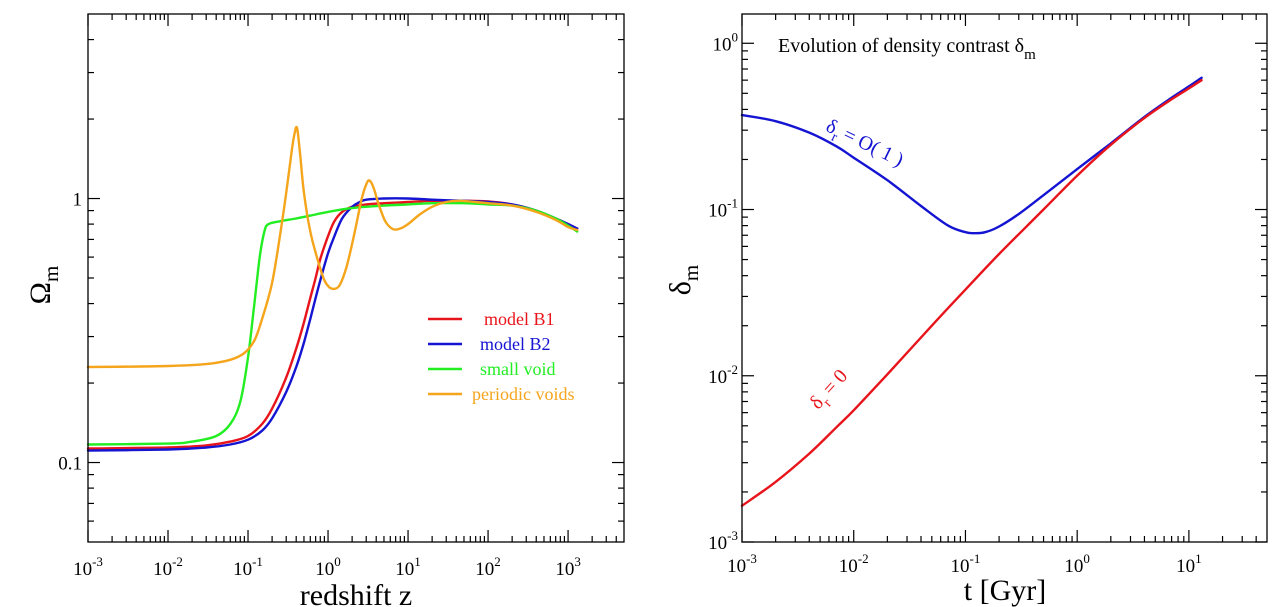 Image resolution: width=1273 pixels, height=607 pixels. I want to click on delta-chart-title-sub: m, so click(1030, 55).